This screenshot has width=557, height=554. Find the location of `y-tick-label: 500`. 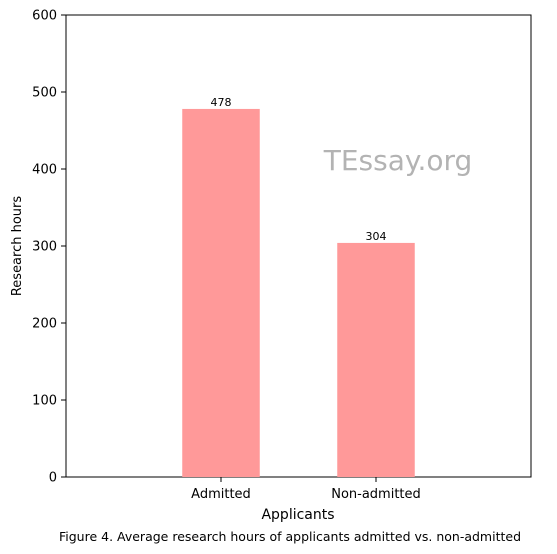

y-tick-label: 500 is located at coordinates (44, 93).